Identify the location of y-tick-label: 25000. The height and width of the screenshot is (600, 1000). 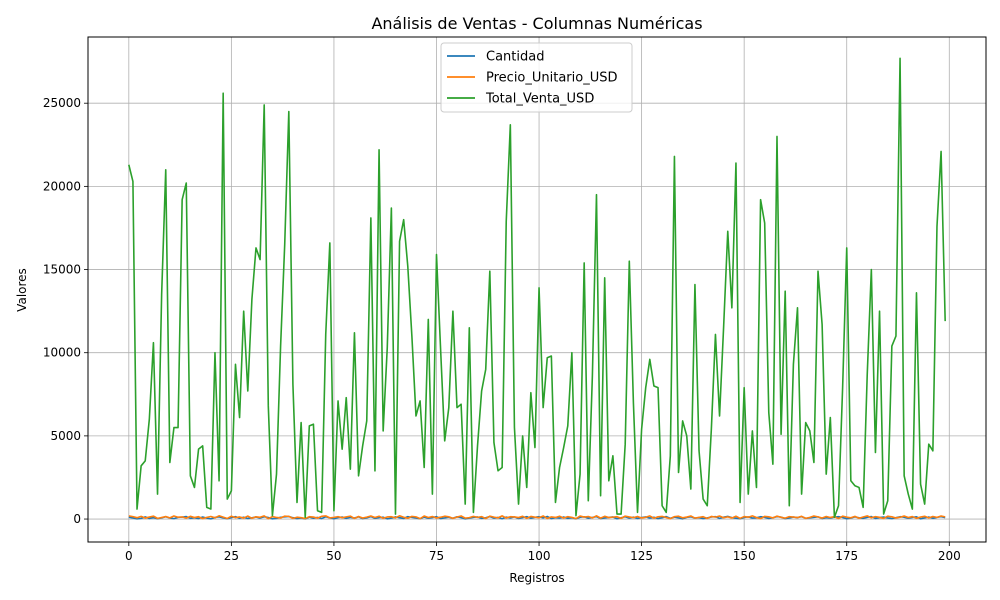
(62, 103).